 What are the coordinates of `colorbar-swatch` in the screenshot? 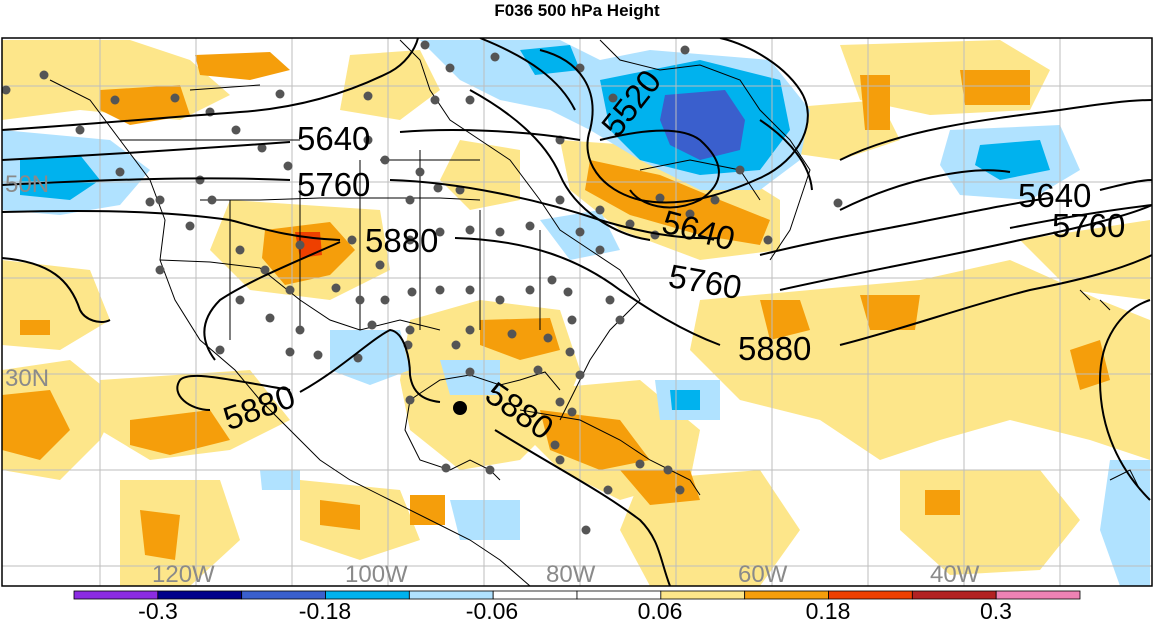 It's located at (1038, 595).